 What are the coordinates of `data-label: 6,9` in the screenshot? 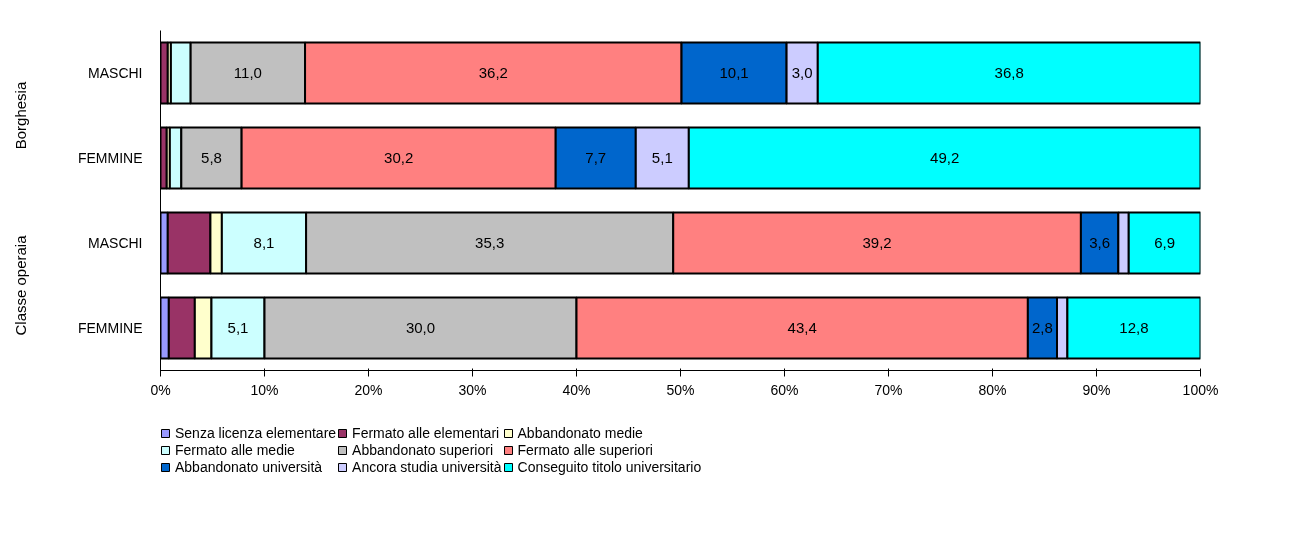 It's located at (1165, 242).